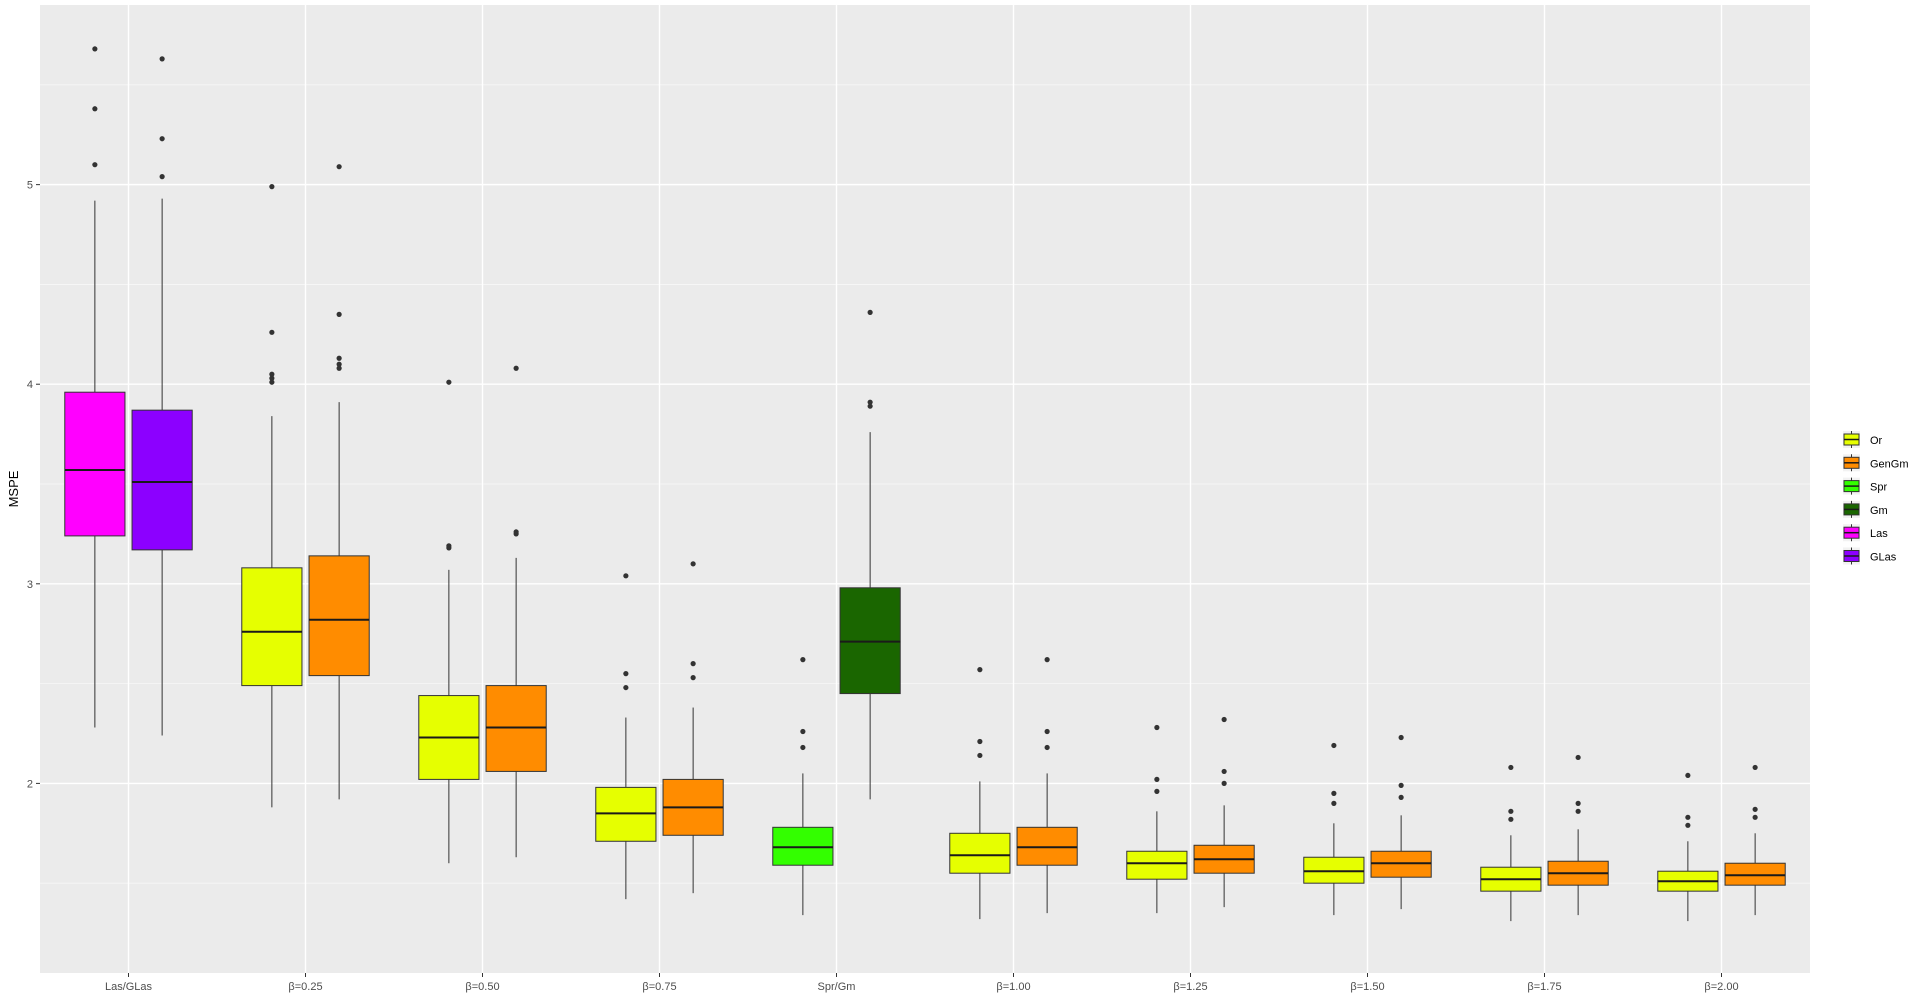  I want to click on box-gm, so click(870, 554).